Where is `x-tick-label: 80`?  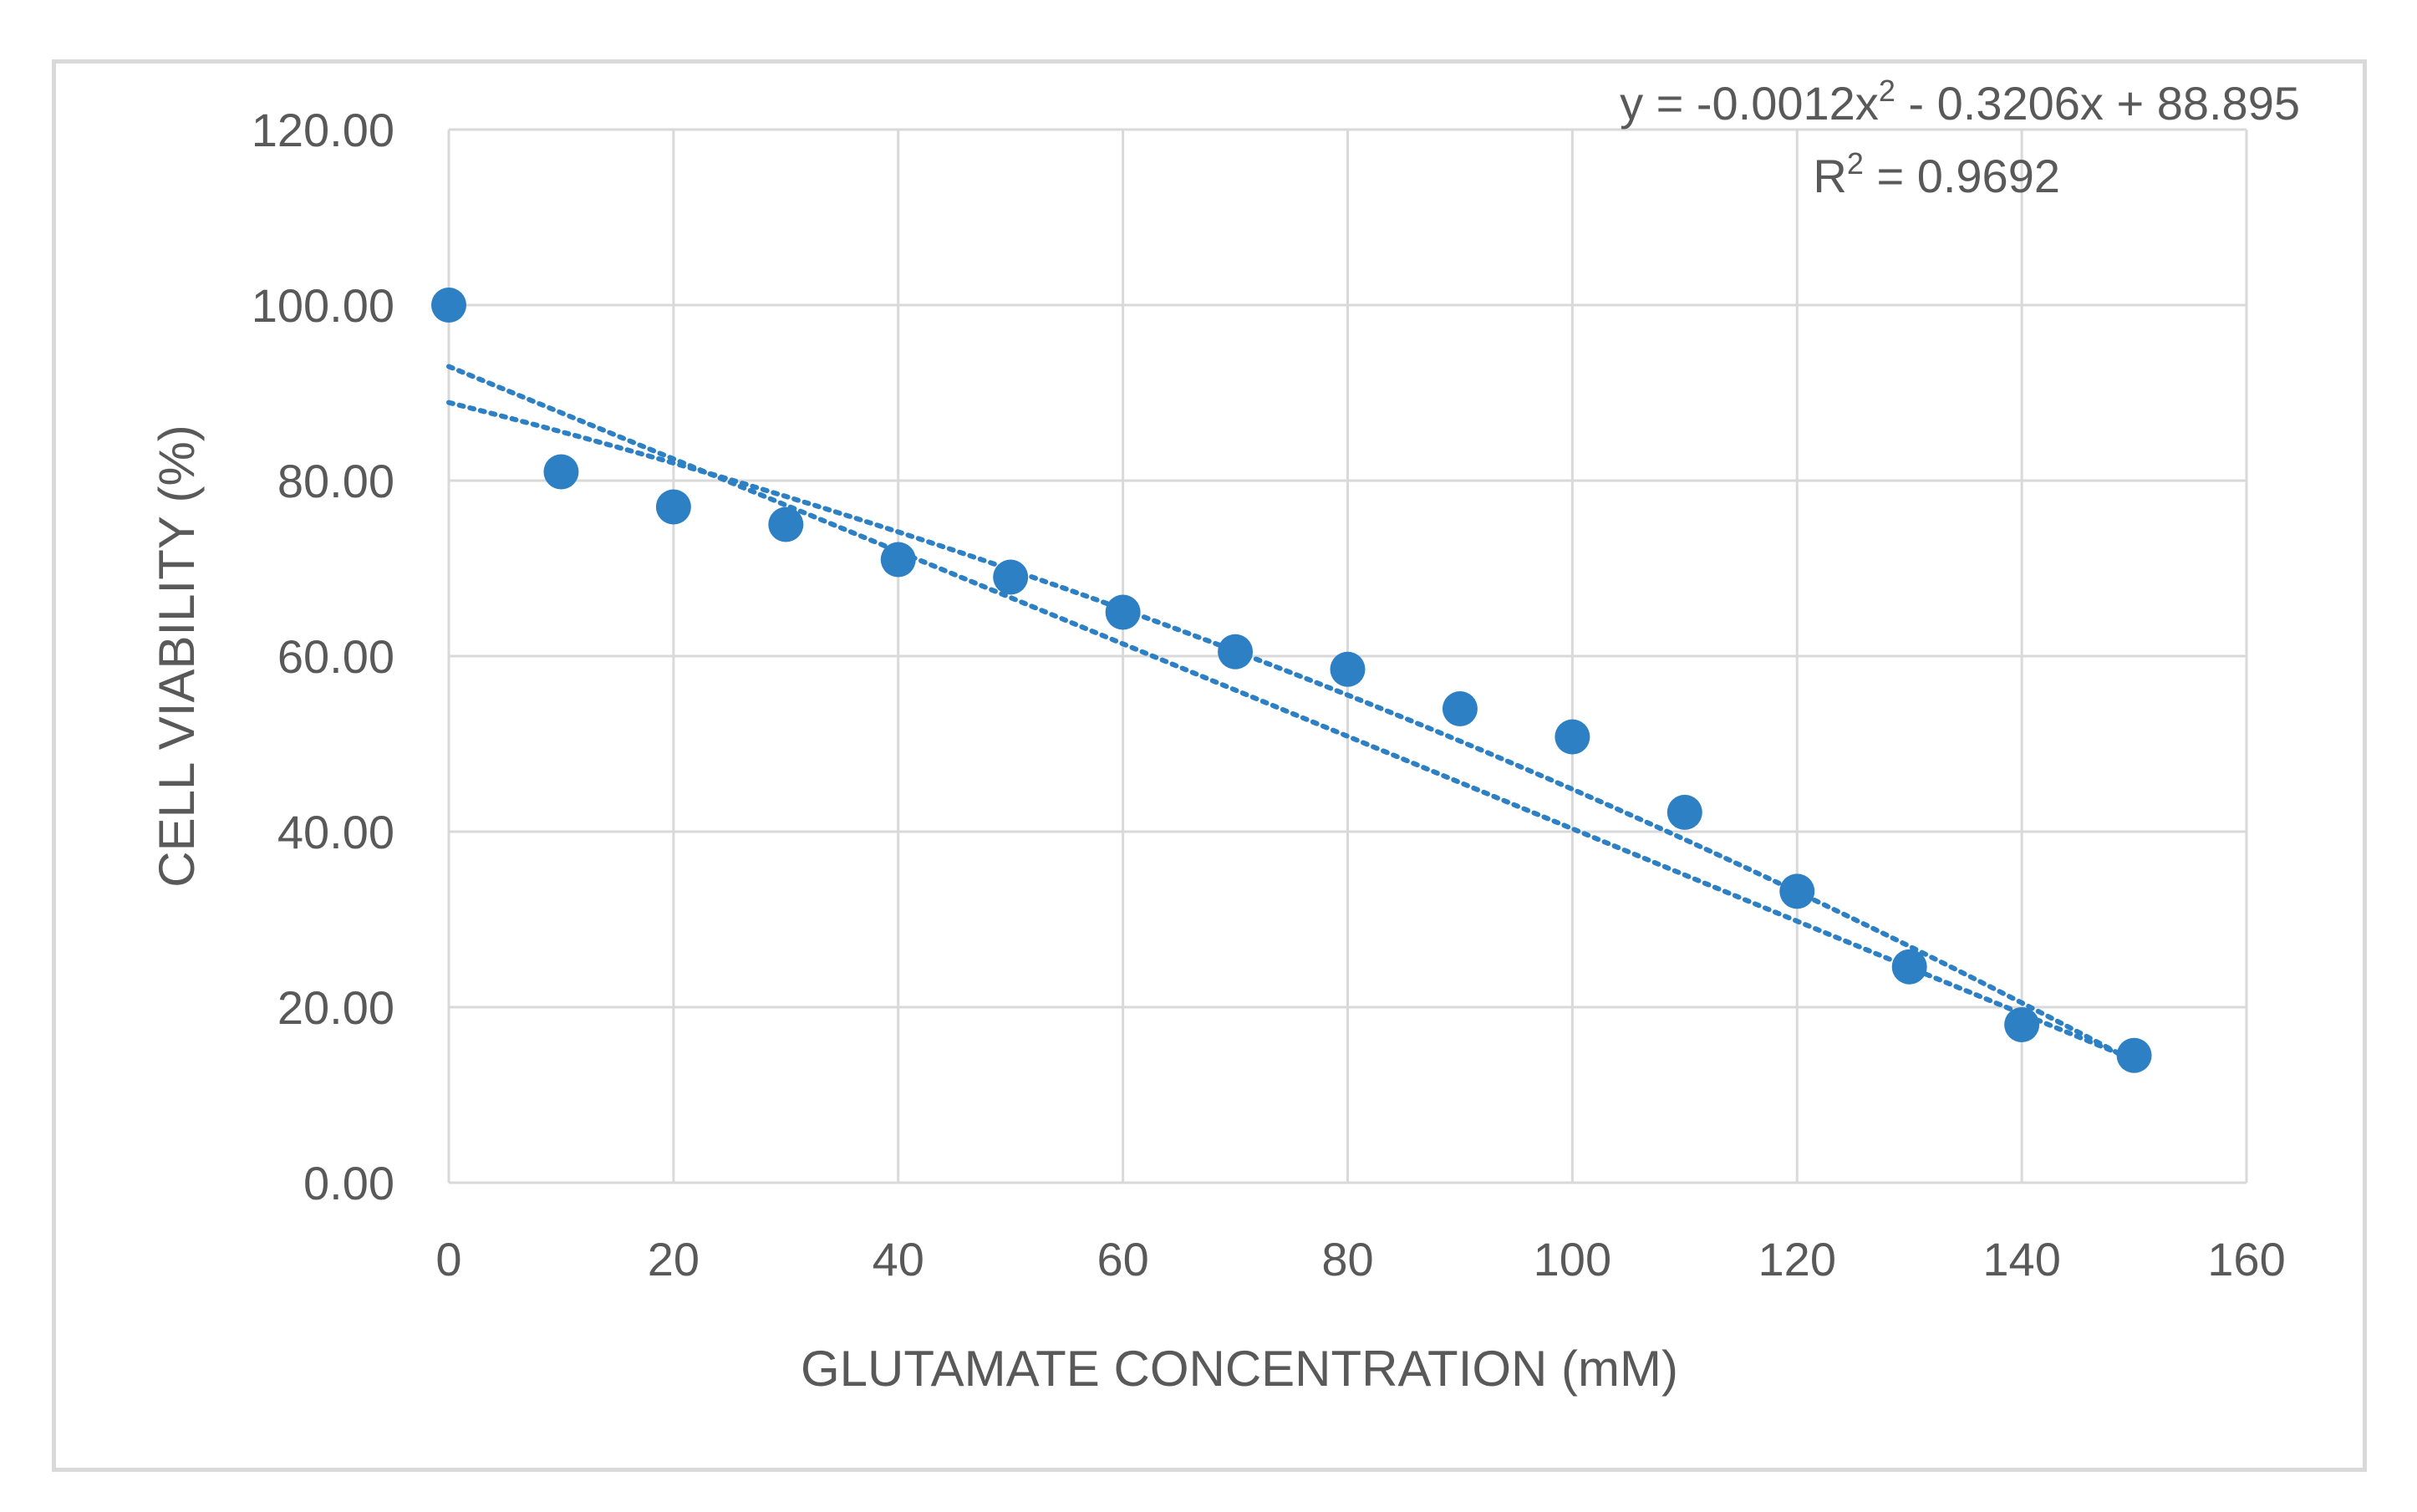 x-tick-label: 80 is located at coordinates (1347, 1259).